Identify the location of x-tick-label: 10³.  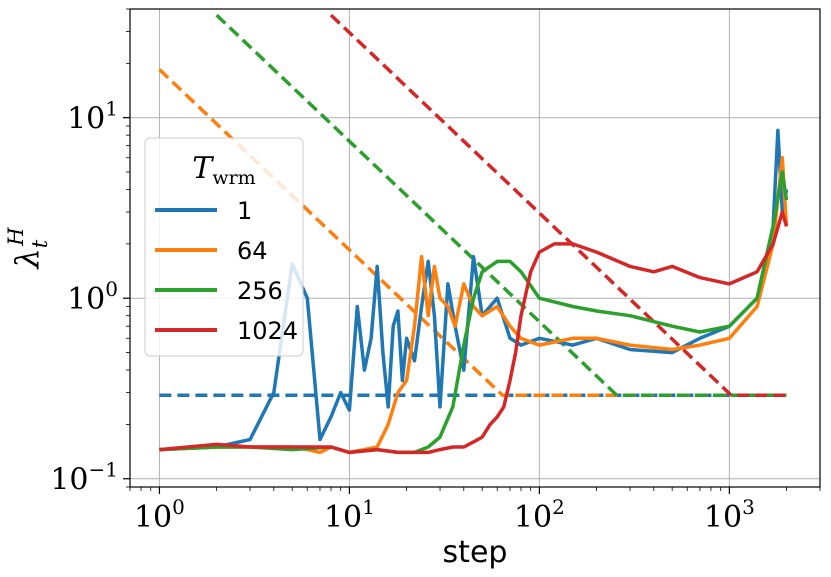
(729, 515).